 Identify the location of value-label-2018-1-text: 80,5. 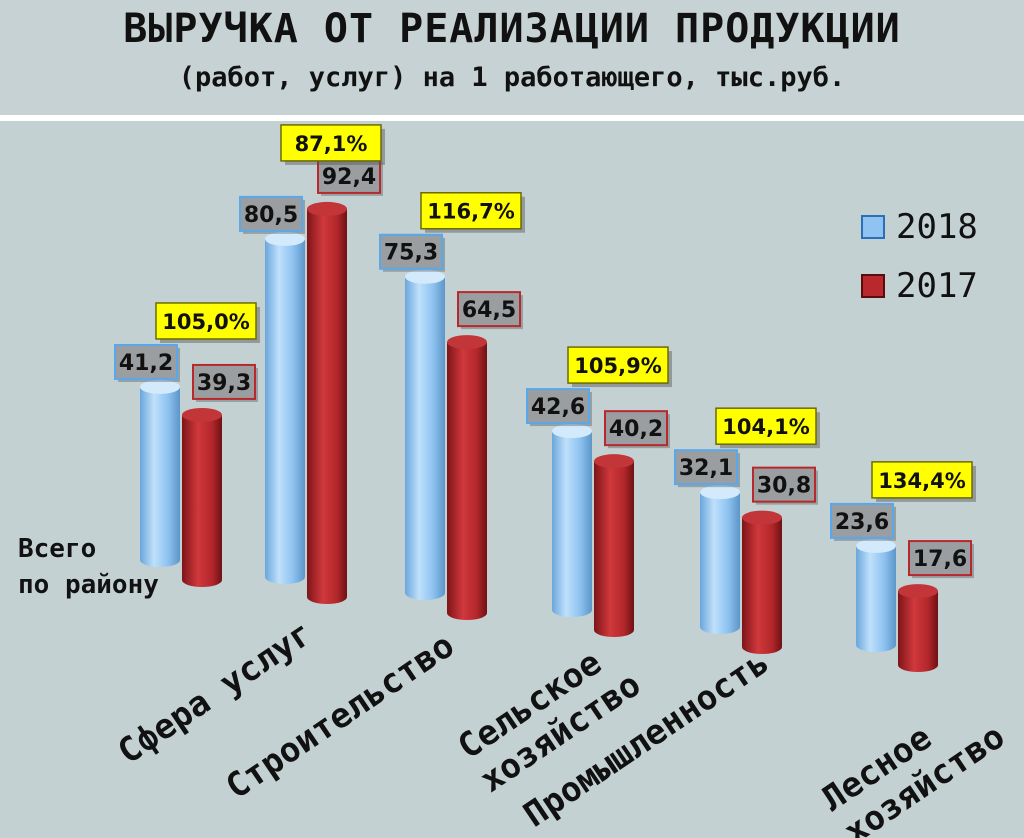
(271, 215).